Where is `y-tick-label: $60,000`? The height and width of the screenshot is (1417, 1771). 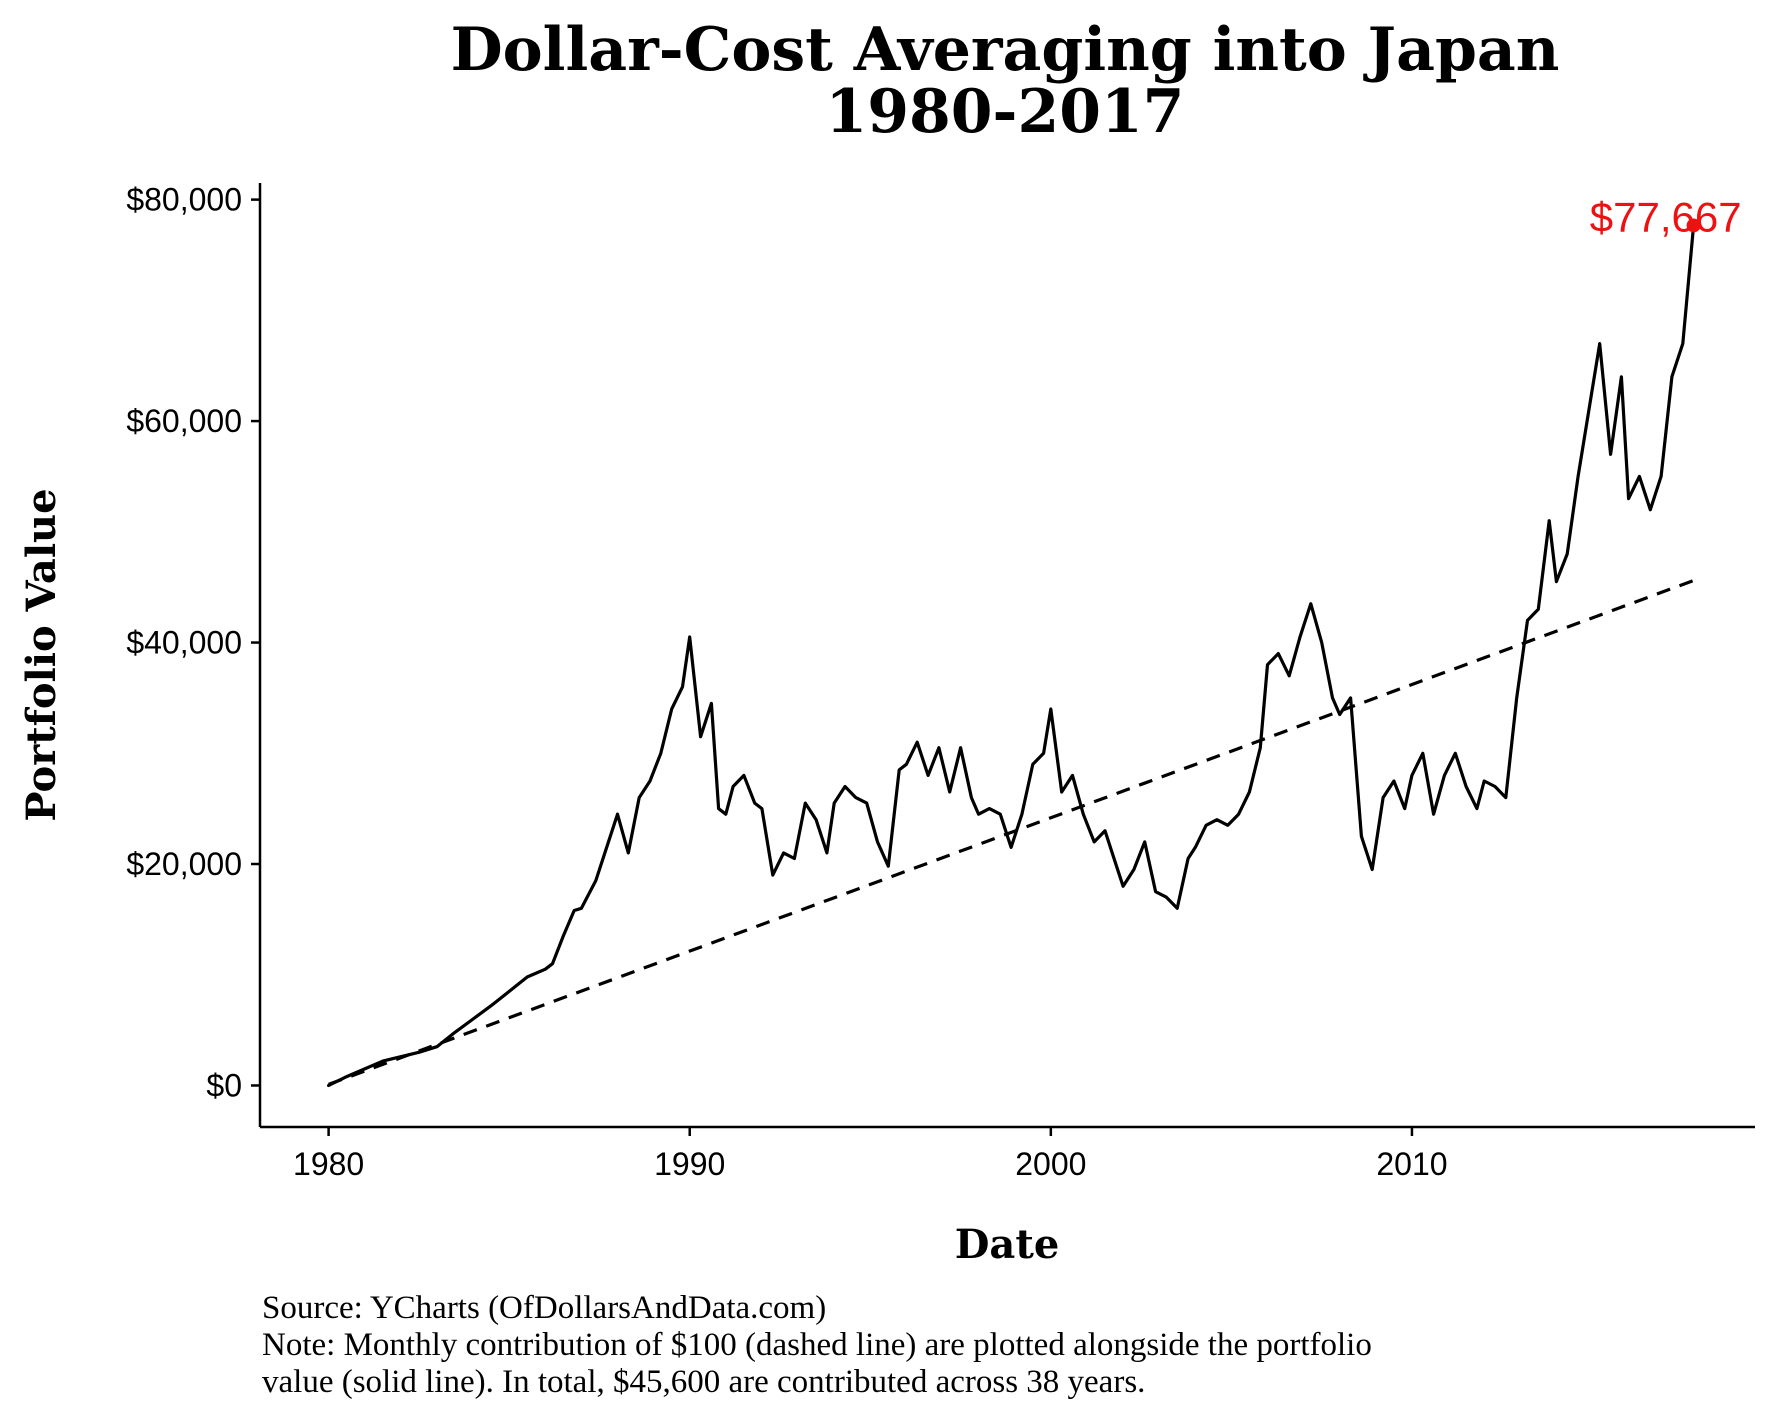
y-tick-label: $60,000 is located at coordinates (184, 421).